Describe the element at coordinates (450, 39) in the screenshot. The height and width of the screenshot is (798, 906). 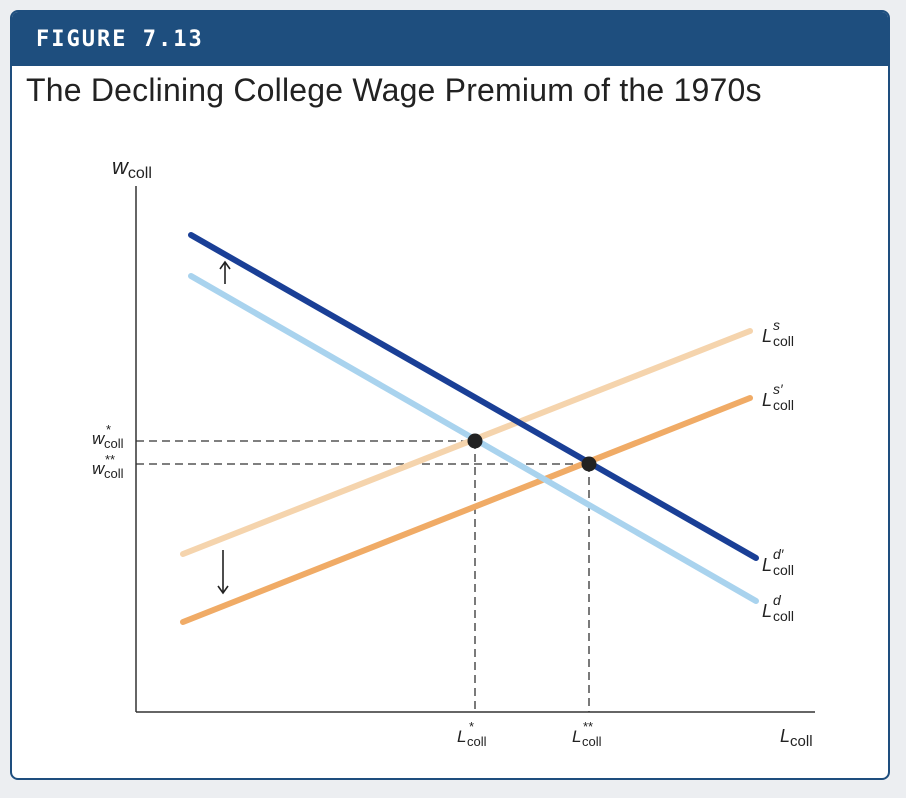
I see `figure-header: FIGURE 7.13` at that location.